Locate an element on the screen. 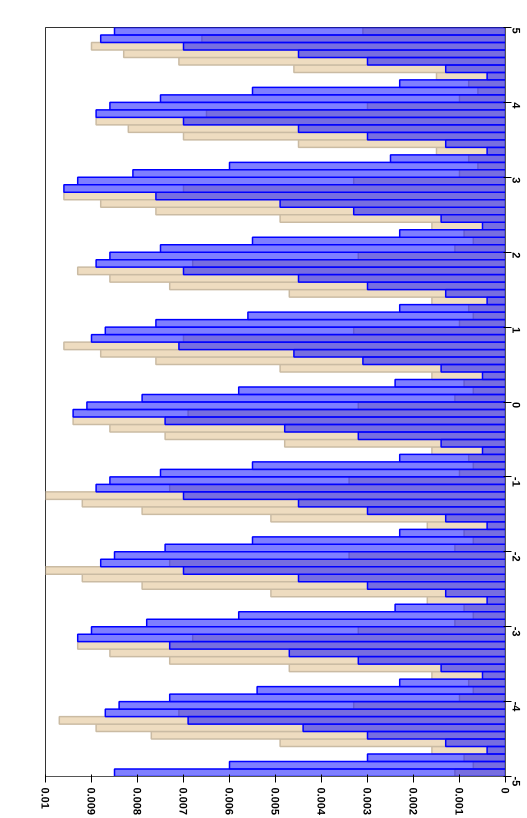 This screenshot has height=818, width=527. x-tick-label: 0.006 is located at coordinates (228, 802).